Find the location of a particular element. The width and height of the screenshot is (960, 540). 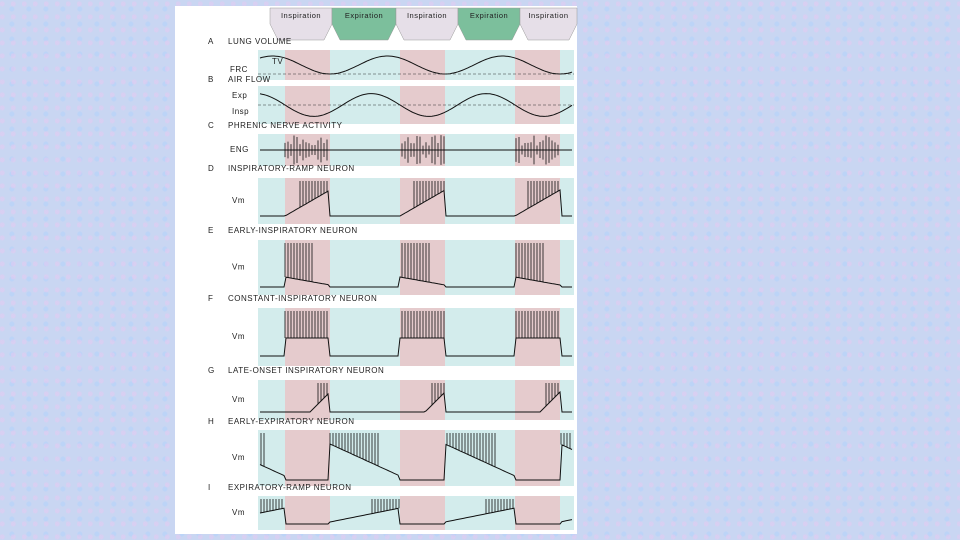

panel-title: EARLY-INSPIRATORY NEURON is located at coordinates (293, 230).